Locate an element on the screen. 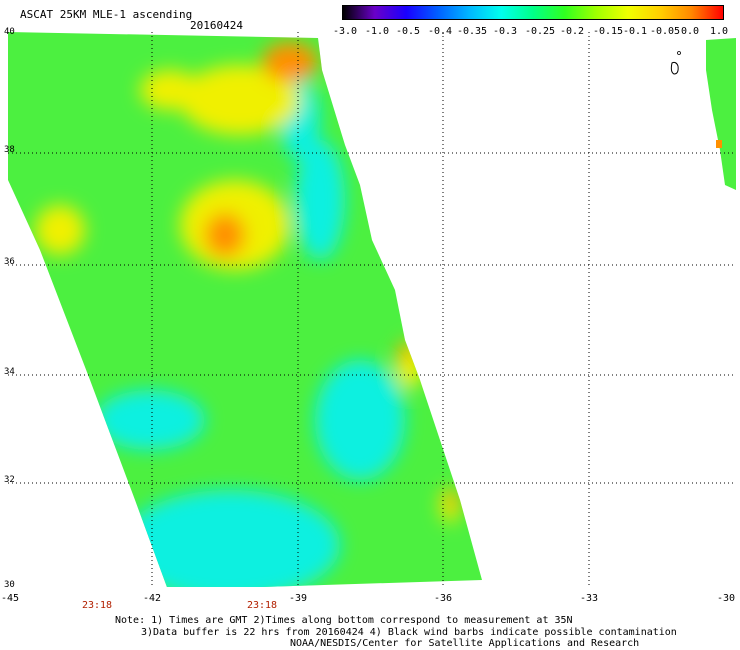  colorbar-label: -0.05 is located at coordinates (665, 31).